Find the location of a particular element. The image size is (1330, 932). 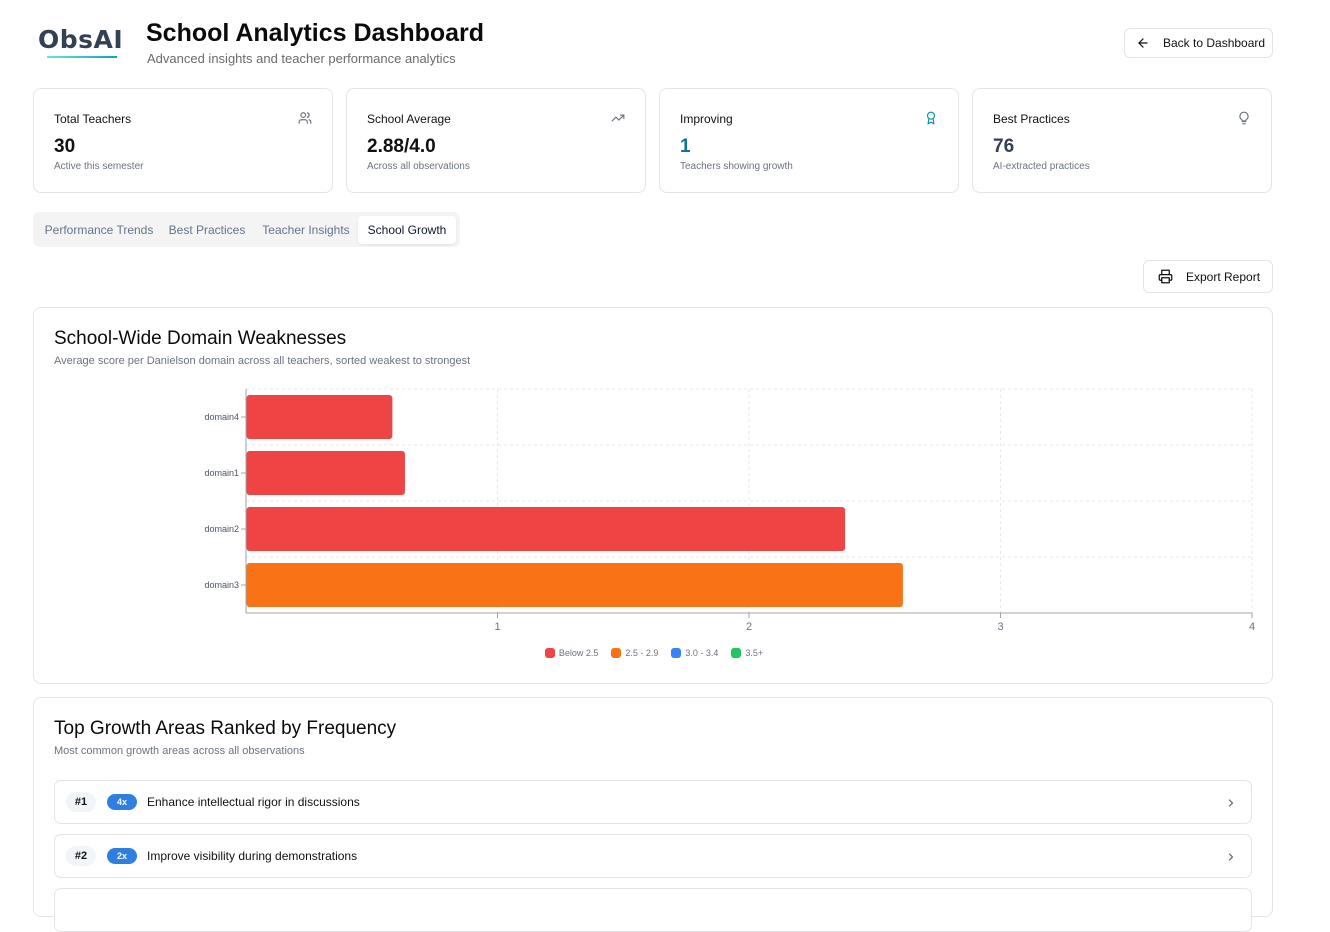

back-button-label: Back to Dashboard is located at coordinates (1214, 43).